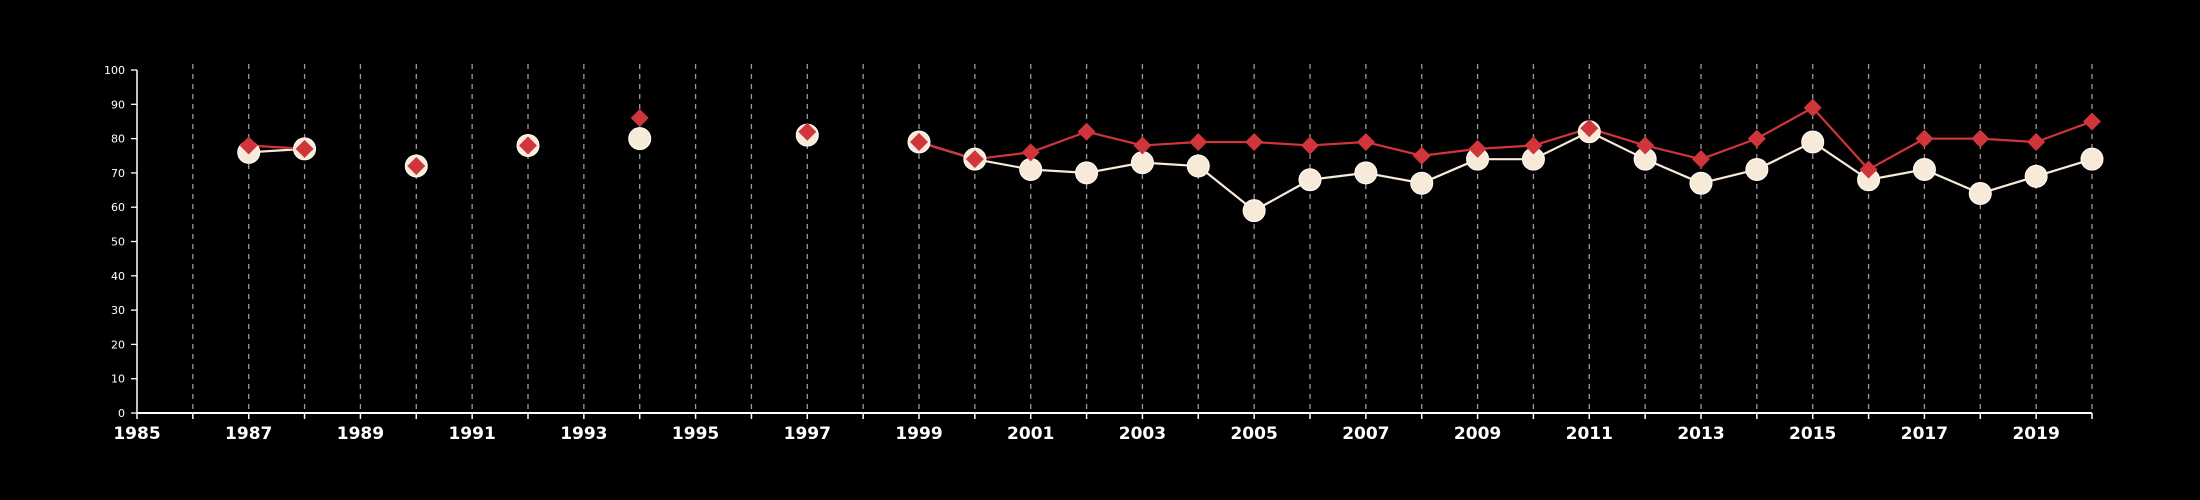 The height and width of the screenshot is (500, 2200). Describe the element at coordinates (118, 310) in the screenshot. I see `y-tick-label: 30` at that location.